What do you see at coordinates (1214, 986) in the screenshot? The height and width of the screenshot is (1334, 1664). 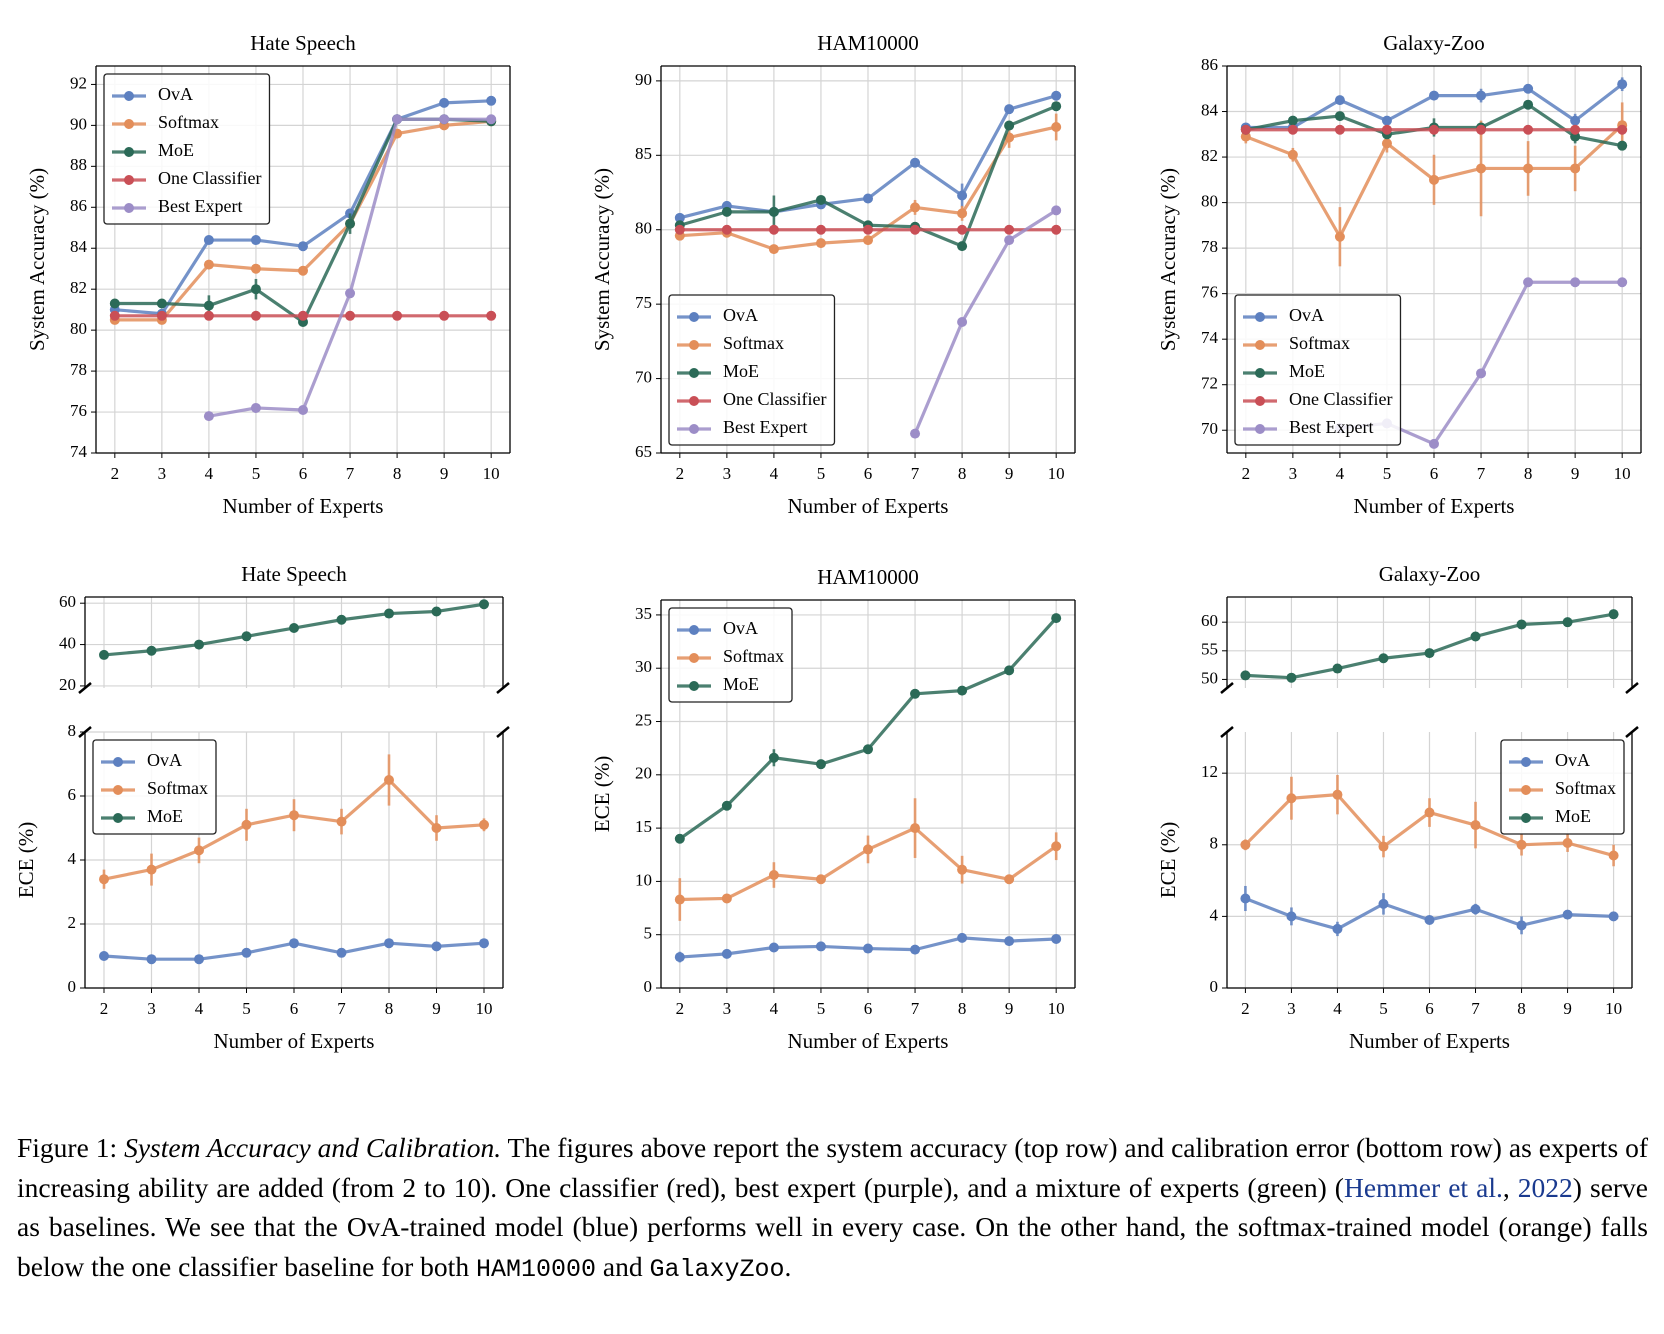 I see `y-tick-label: 0` at bounding box center [1214, 986].